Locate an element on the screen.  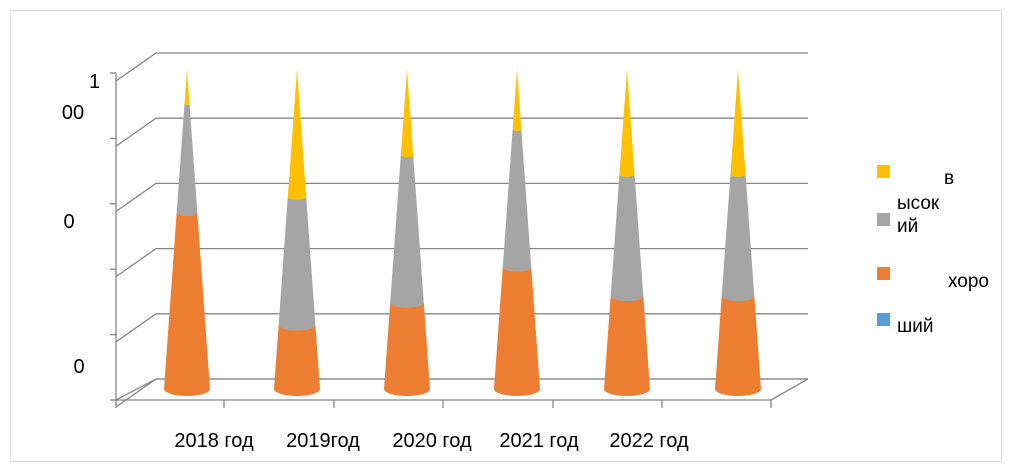
legend-label: ысок is located at coordinates (918, 203).